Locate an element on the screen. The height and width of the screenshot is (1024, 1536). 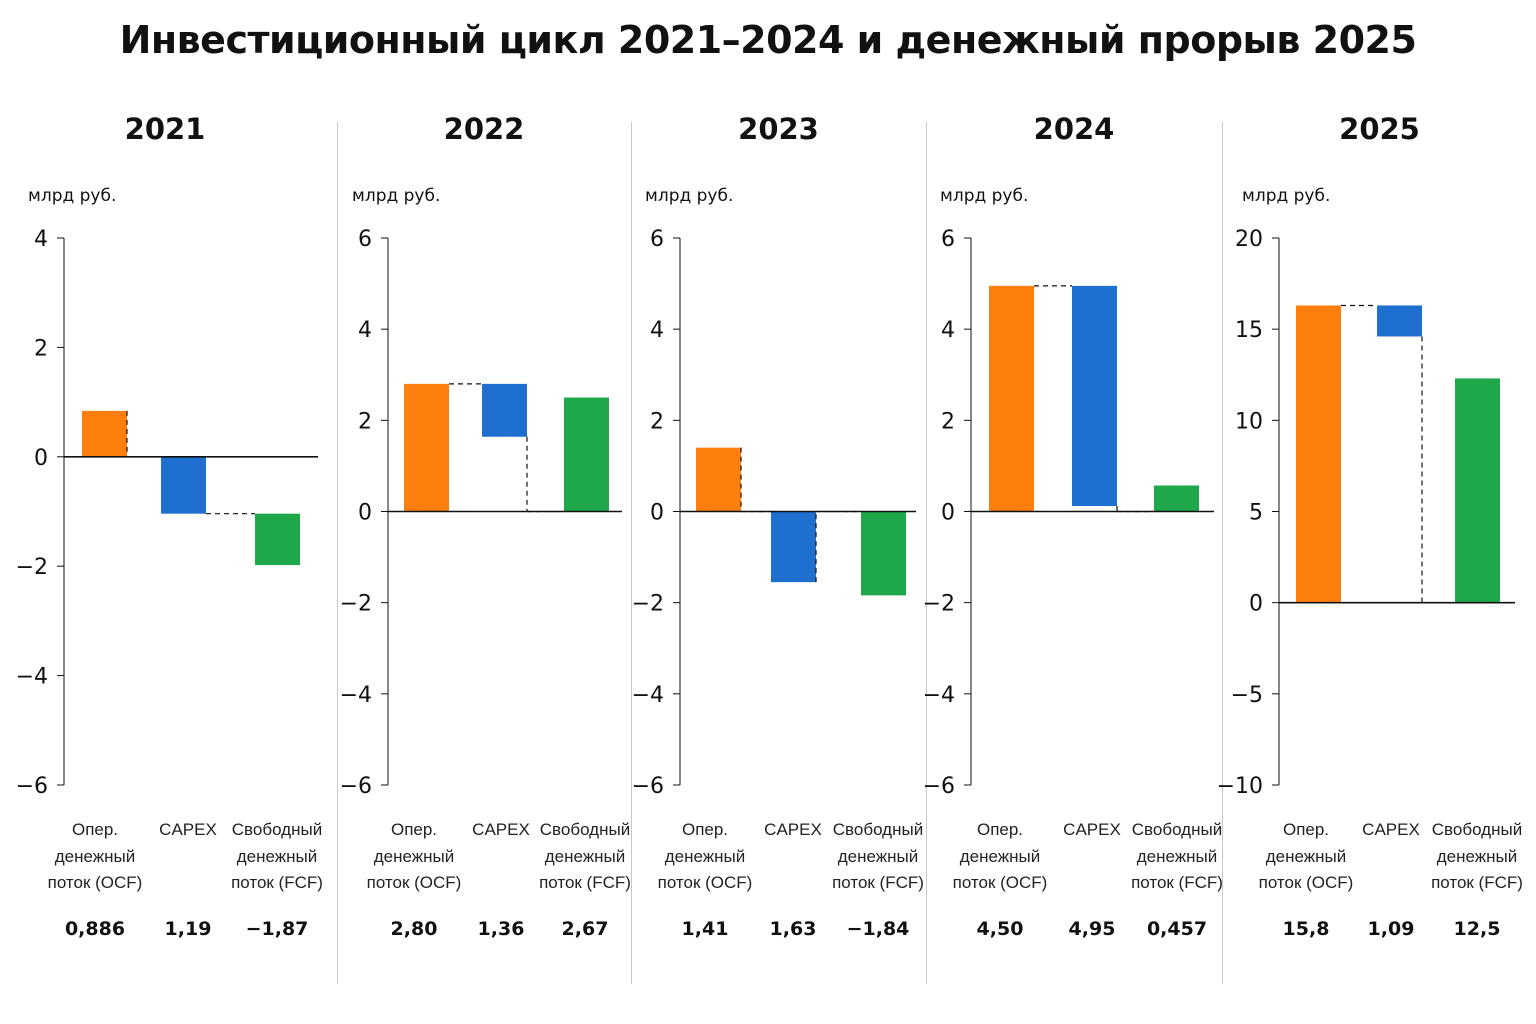
value-label-ocf: 15,8 is located at coordinates (1306, 929).